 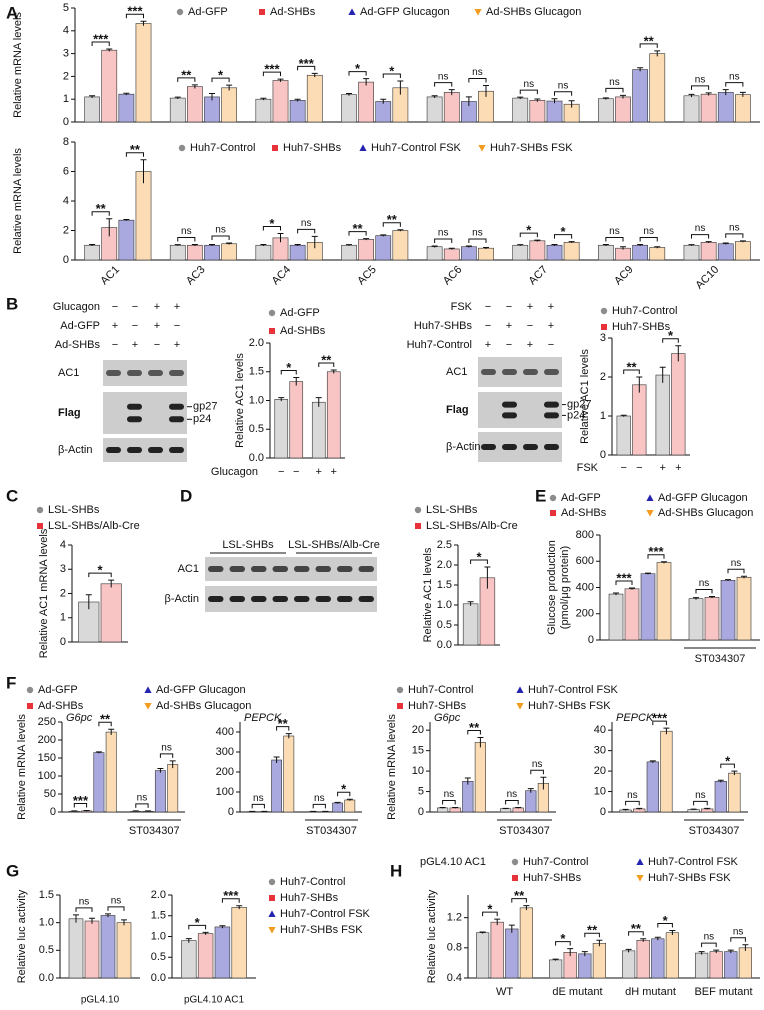 What do you see at coordinates (444, 565) in the screenshot?
I see `y-tick-label: 2.0` at bounding box center [444, 565].